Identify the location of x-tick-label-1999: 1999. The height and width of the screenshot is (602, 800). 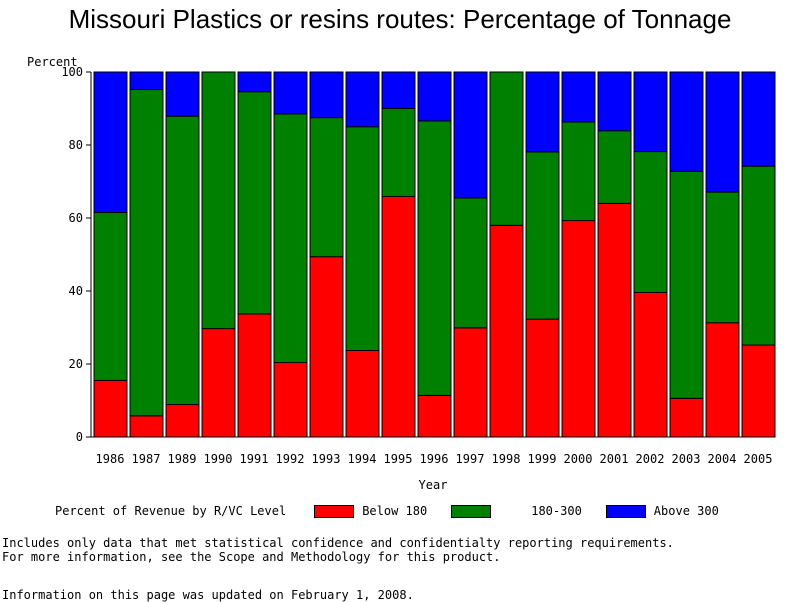
(542, 459).